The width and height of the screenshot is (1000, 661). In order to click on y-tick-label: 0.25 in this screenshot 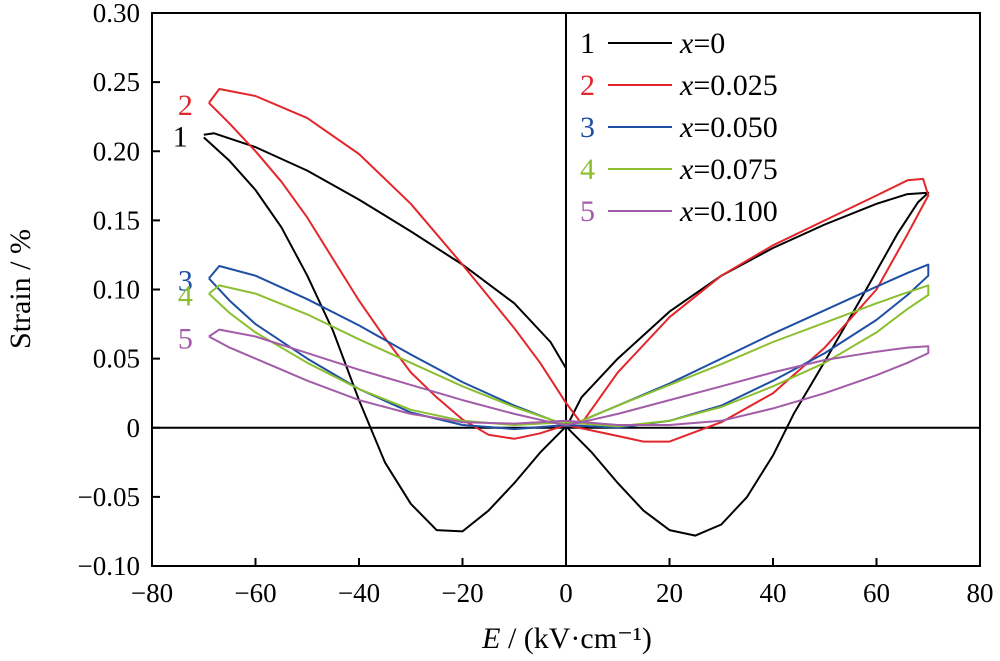, I will do `click(116, 82)`.